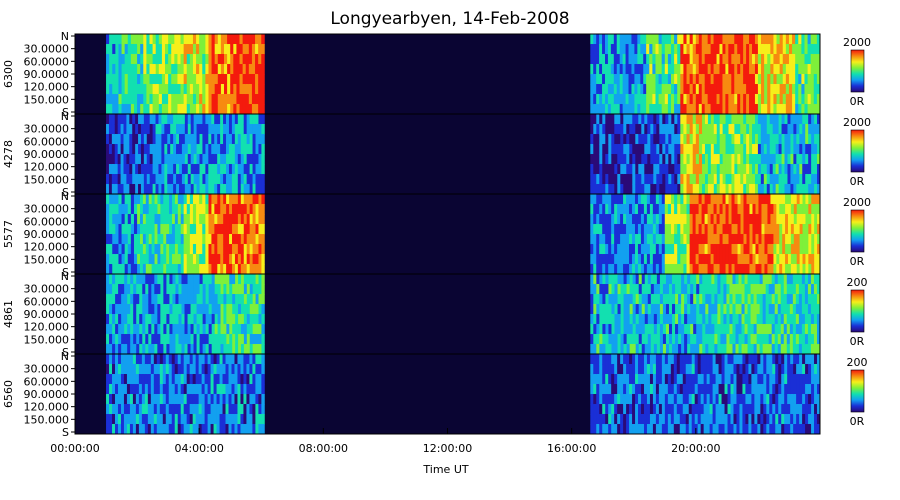  I want to click on y-tick-label: 150.000, so click(47, 339).